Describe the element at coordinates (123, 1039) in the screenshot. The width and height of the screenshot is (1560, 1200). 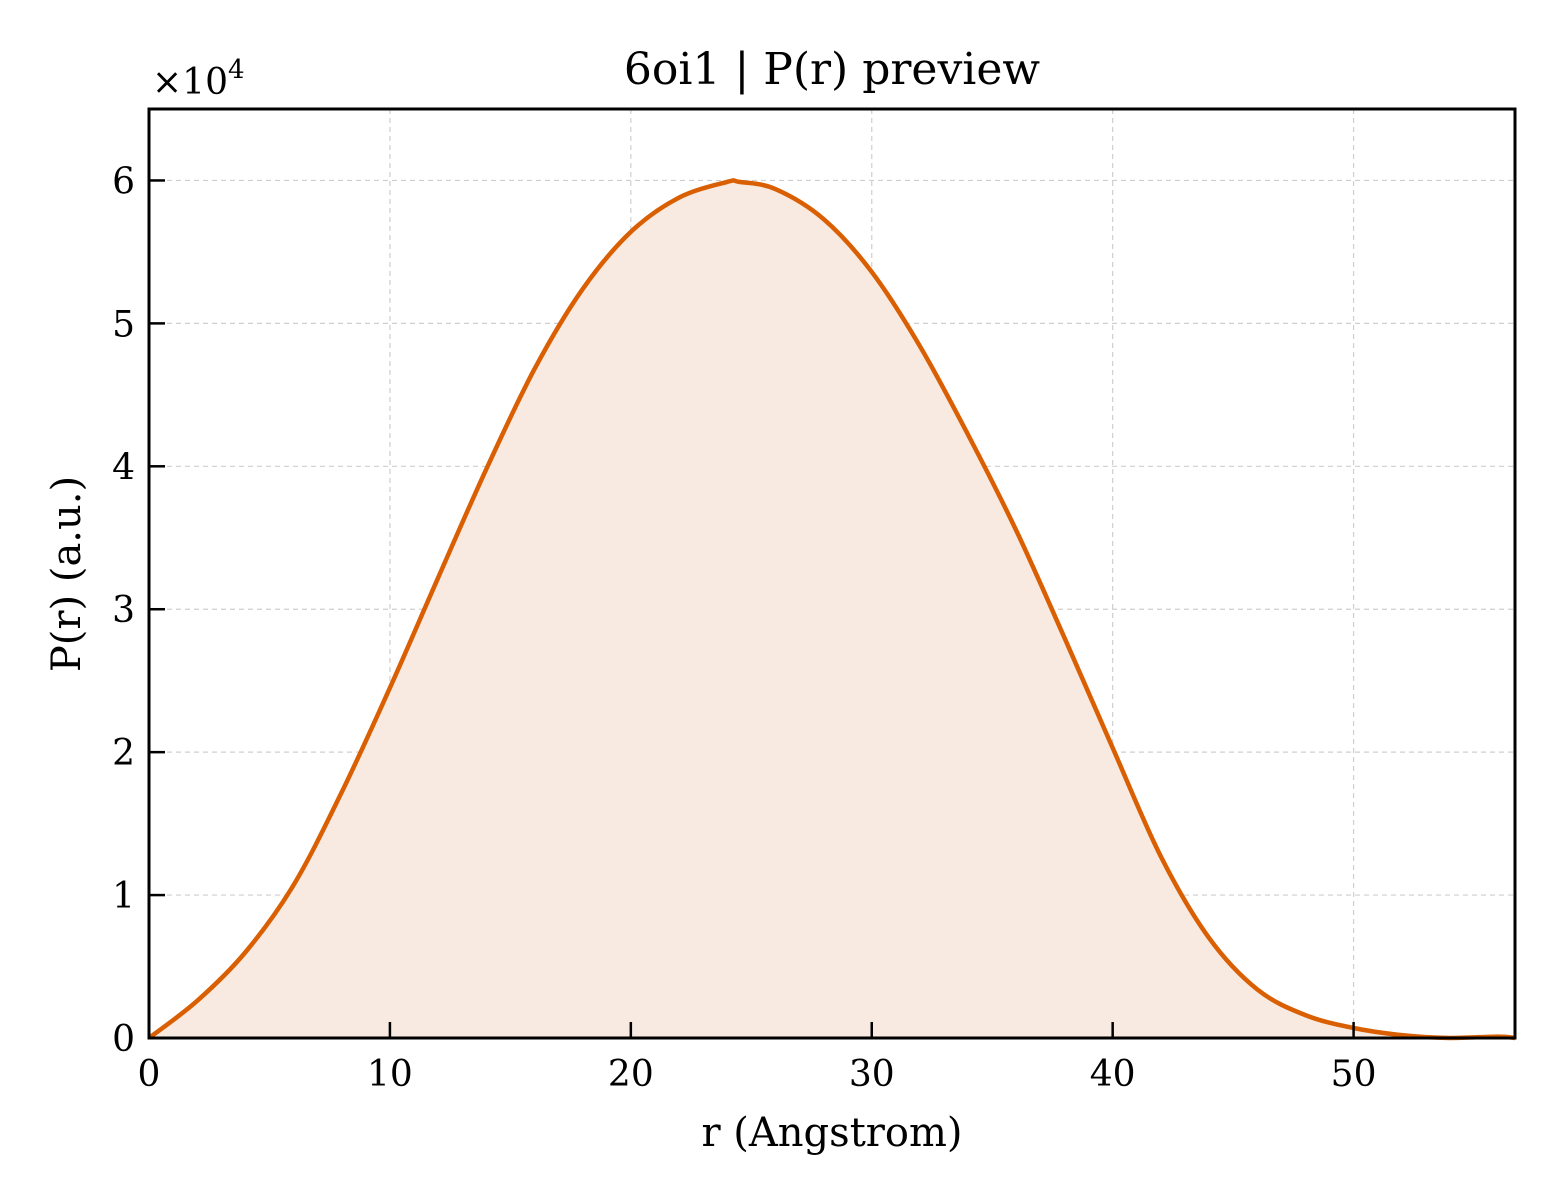
I see `y-tick-label: 0` at that location.